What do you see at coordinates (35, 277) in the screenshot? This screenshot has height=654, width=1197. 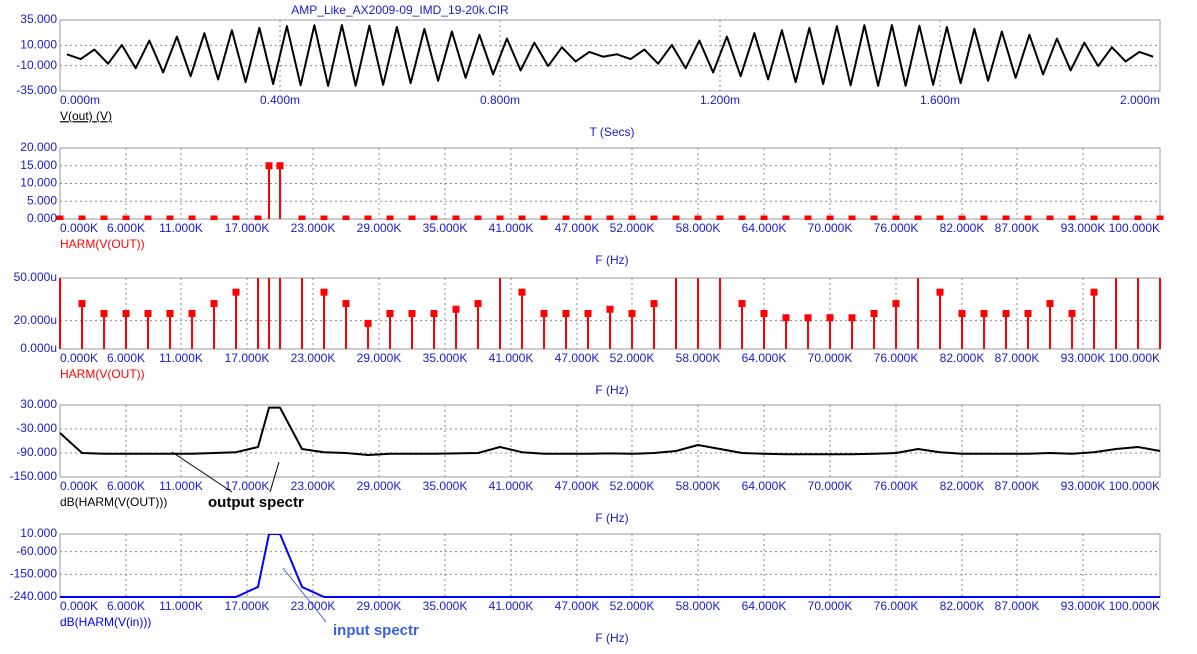 I see `y-tick-label: 50.000u` at bounding box center [35, 277].